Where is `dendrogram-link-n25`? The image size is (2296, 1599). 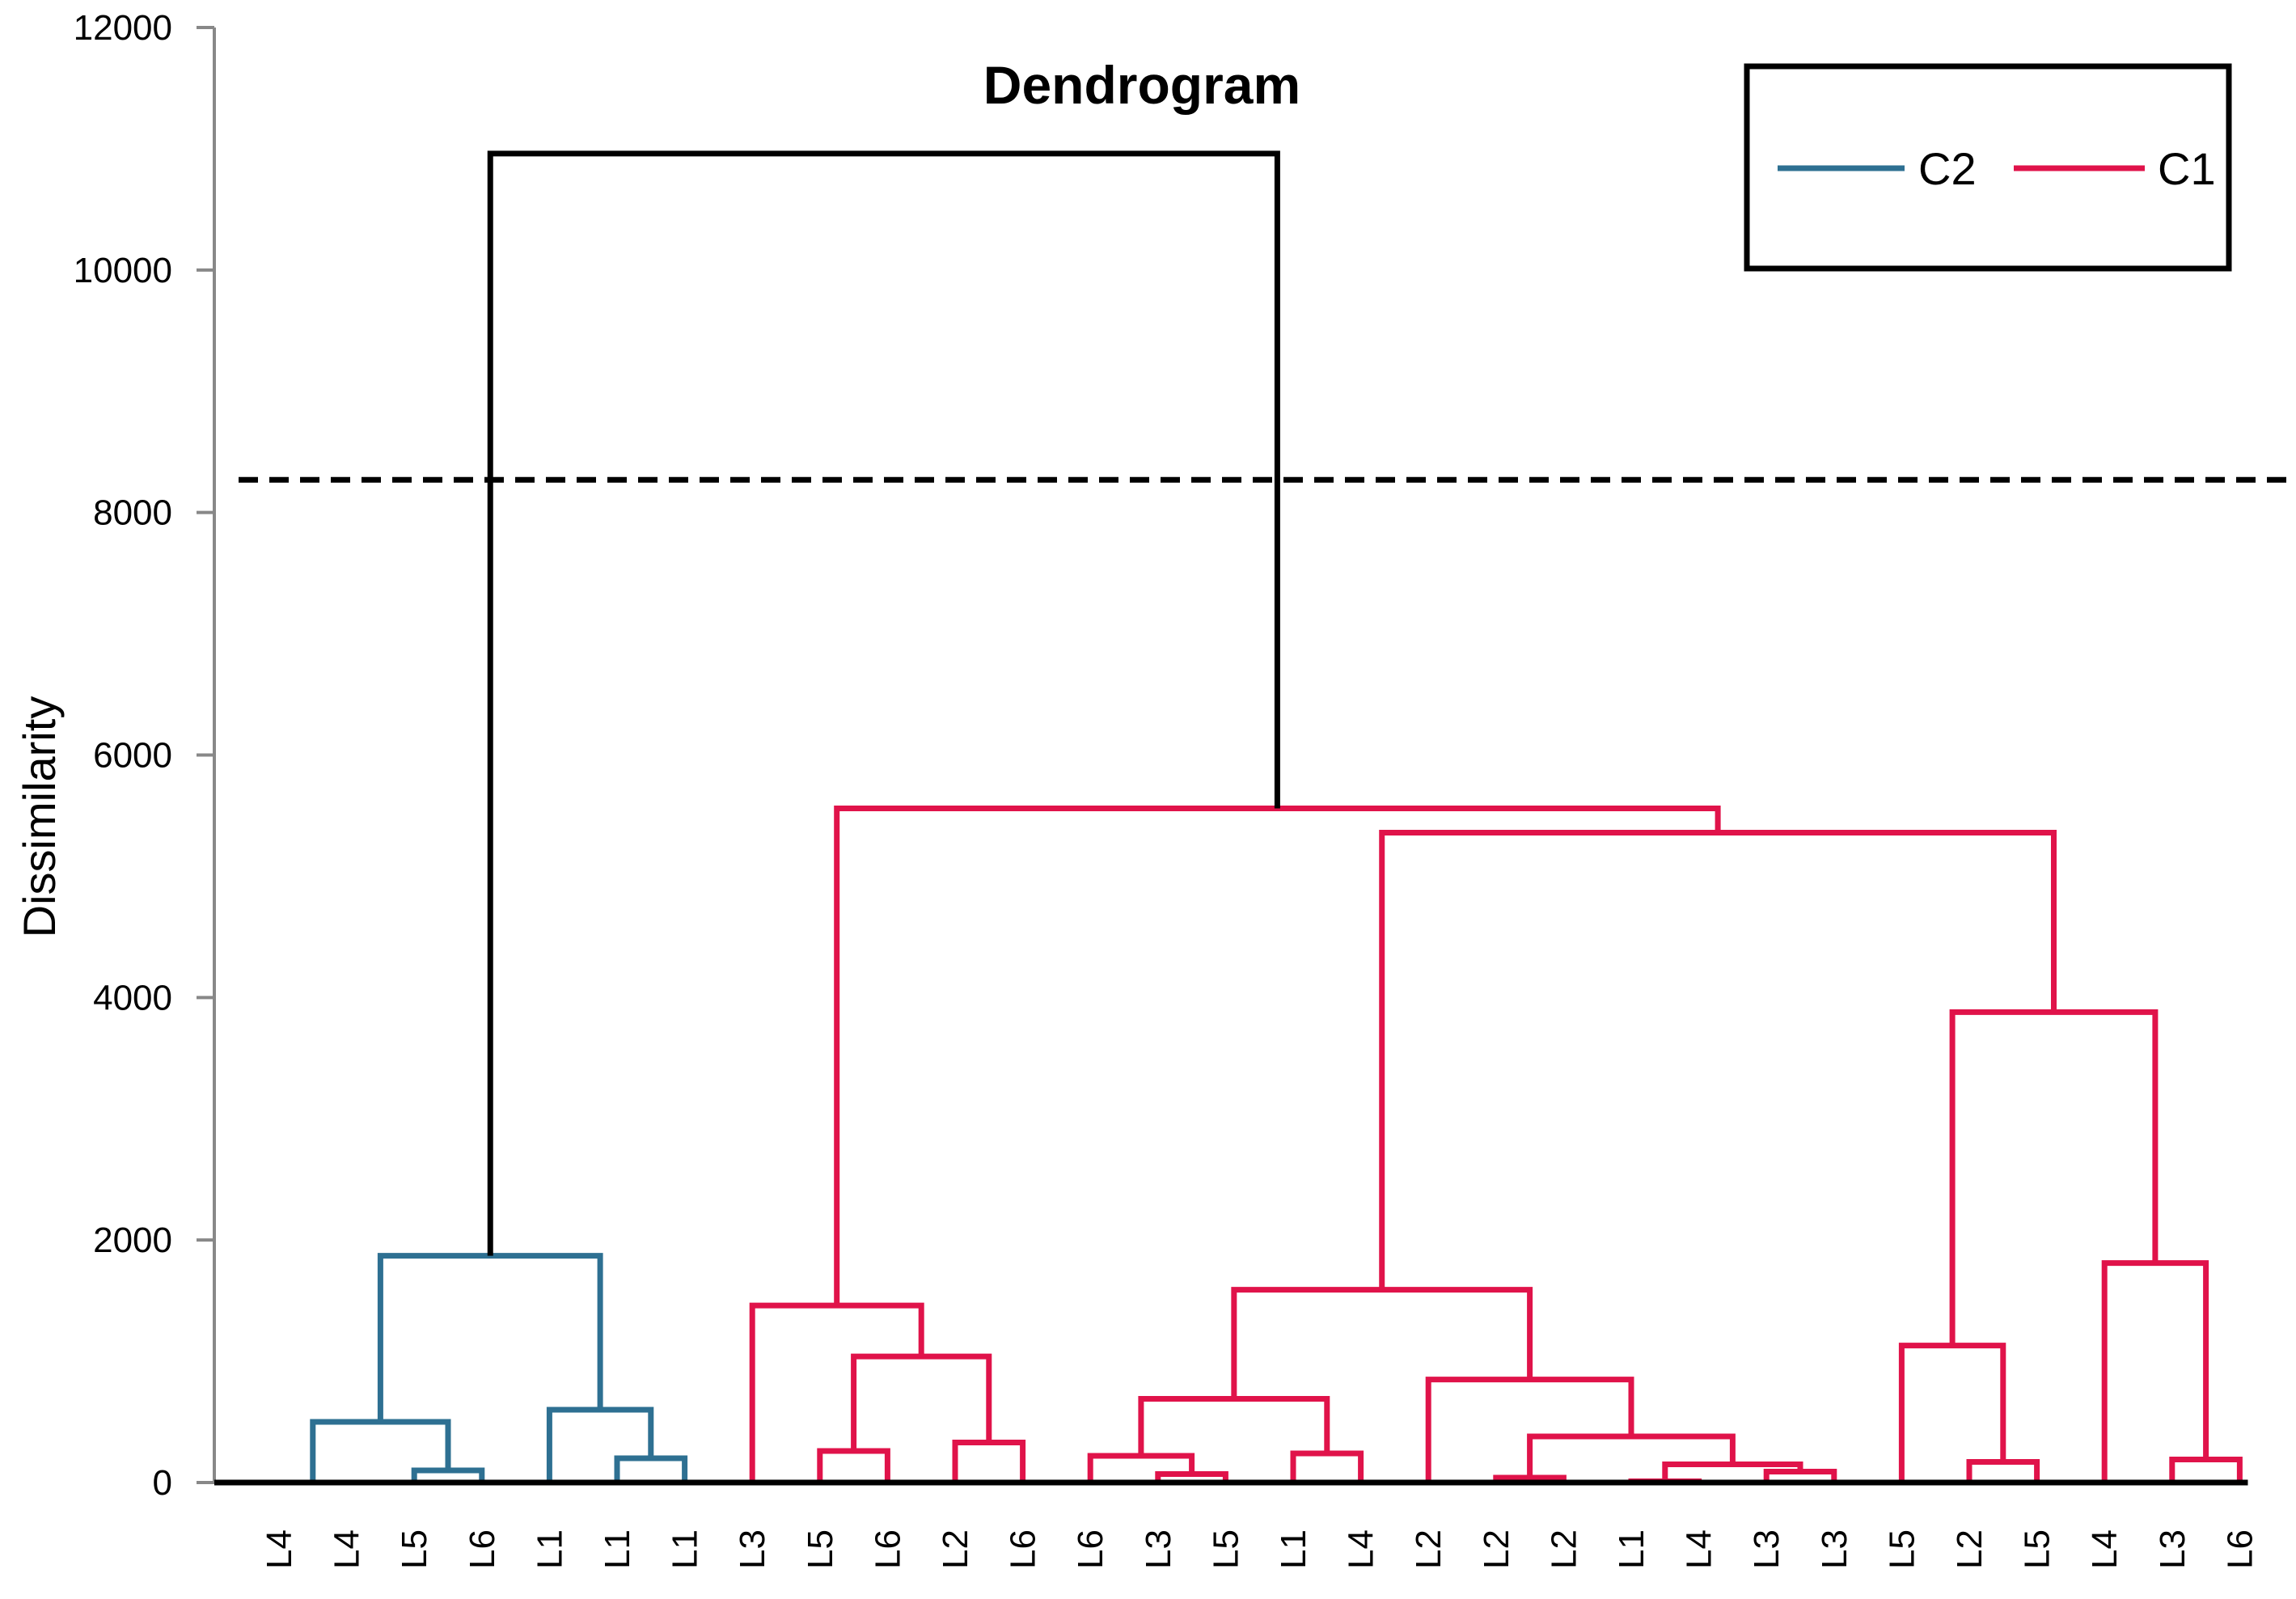
dendrogram-link-n25 is located at coordinates (2155, 1371).